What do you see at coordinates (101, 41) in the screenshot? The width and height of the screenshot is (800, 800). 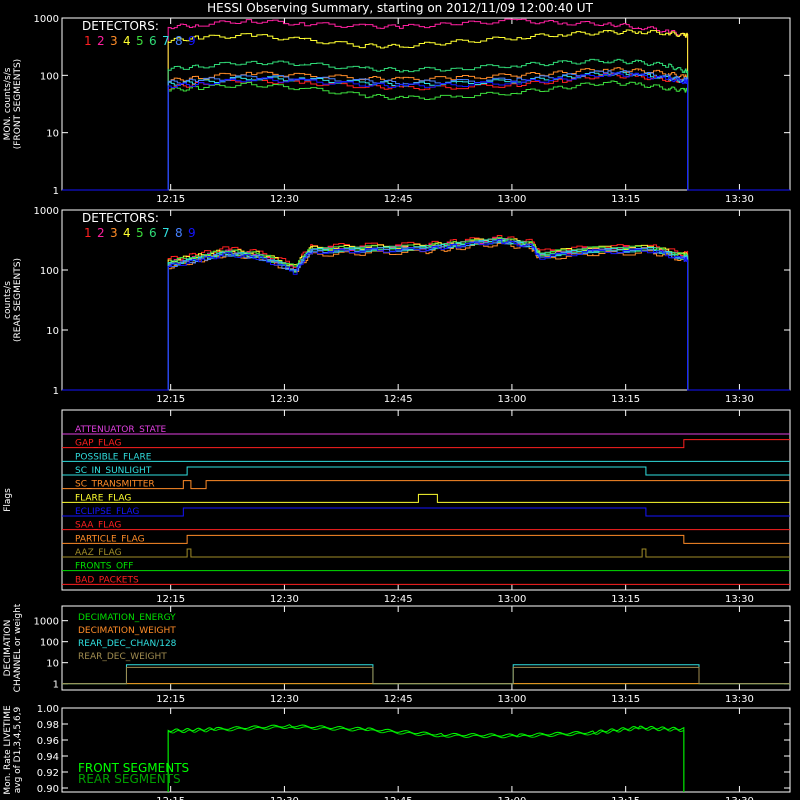 I see `front-legend-det2: 2` at bounding box center [101, 41].